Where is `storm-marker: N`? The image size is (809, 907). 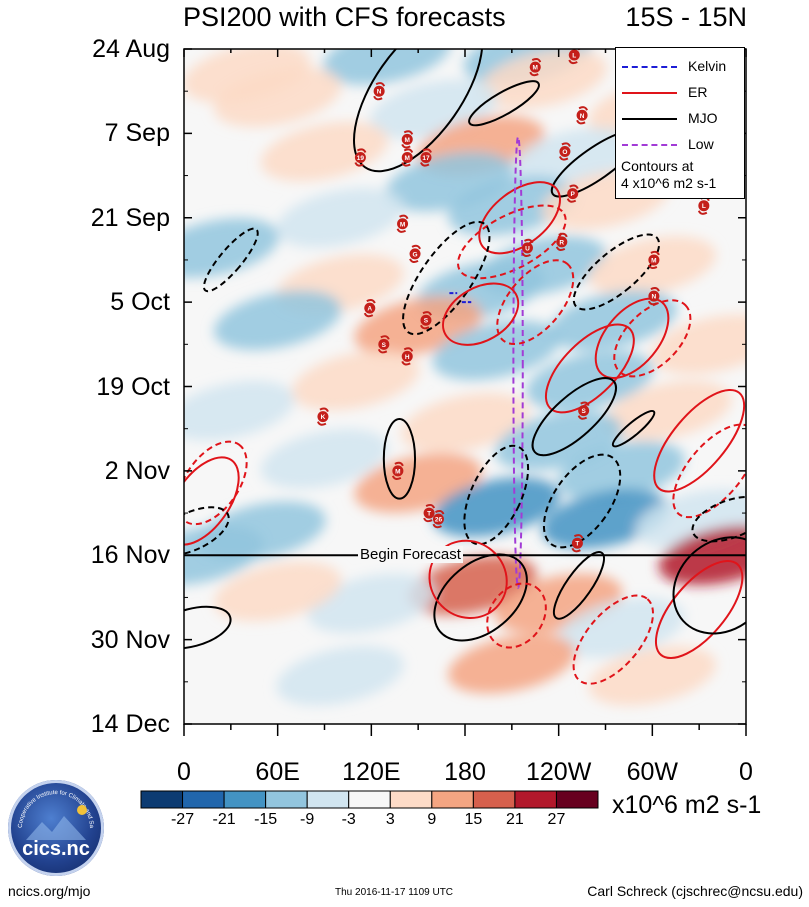 storm-marker: N is located at coordinates (653, 296).